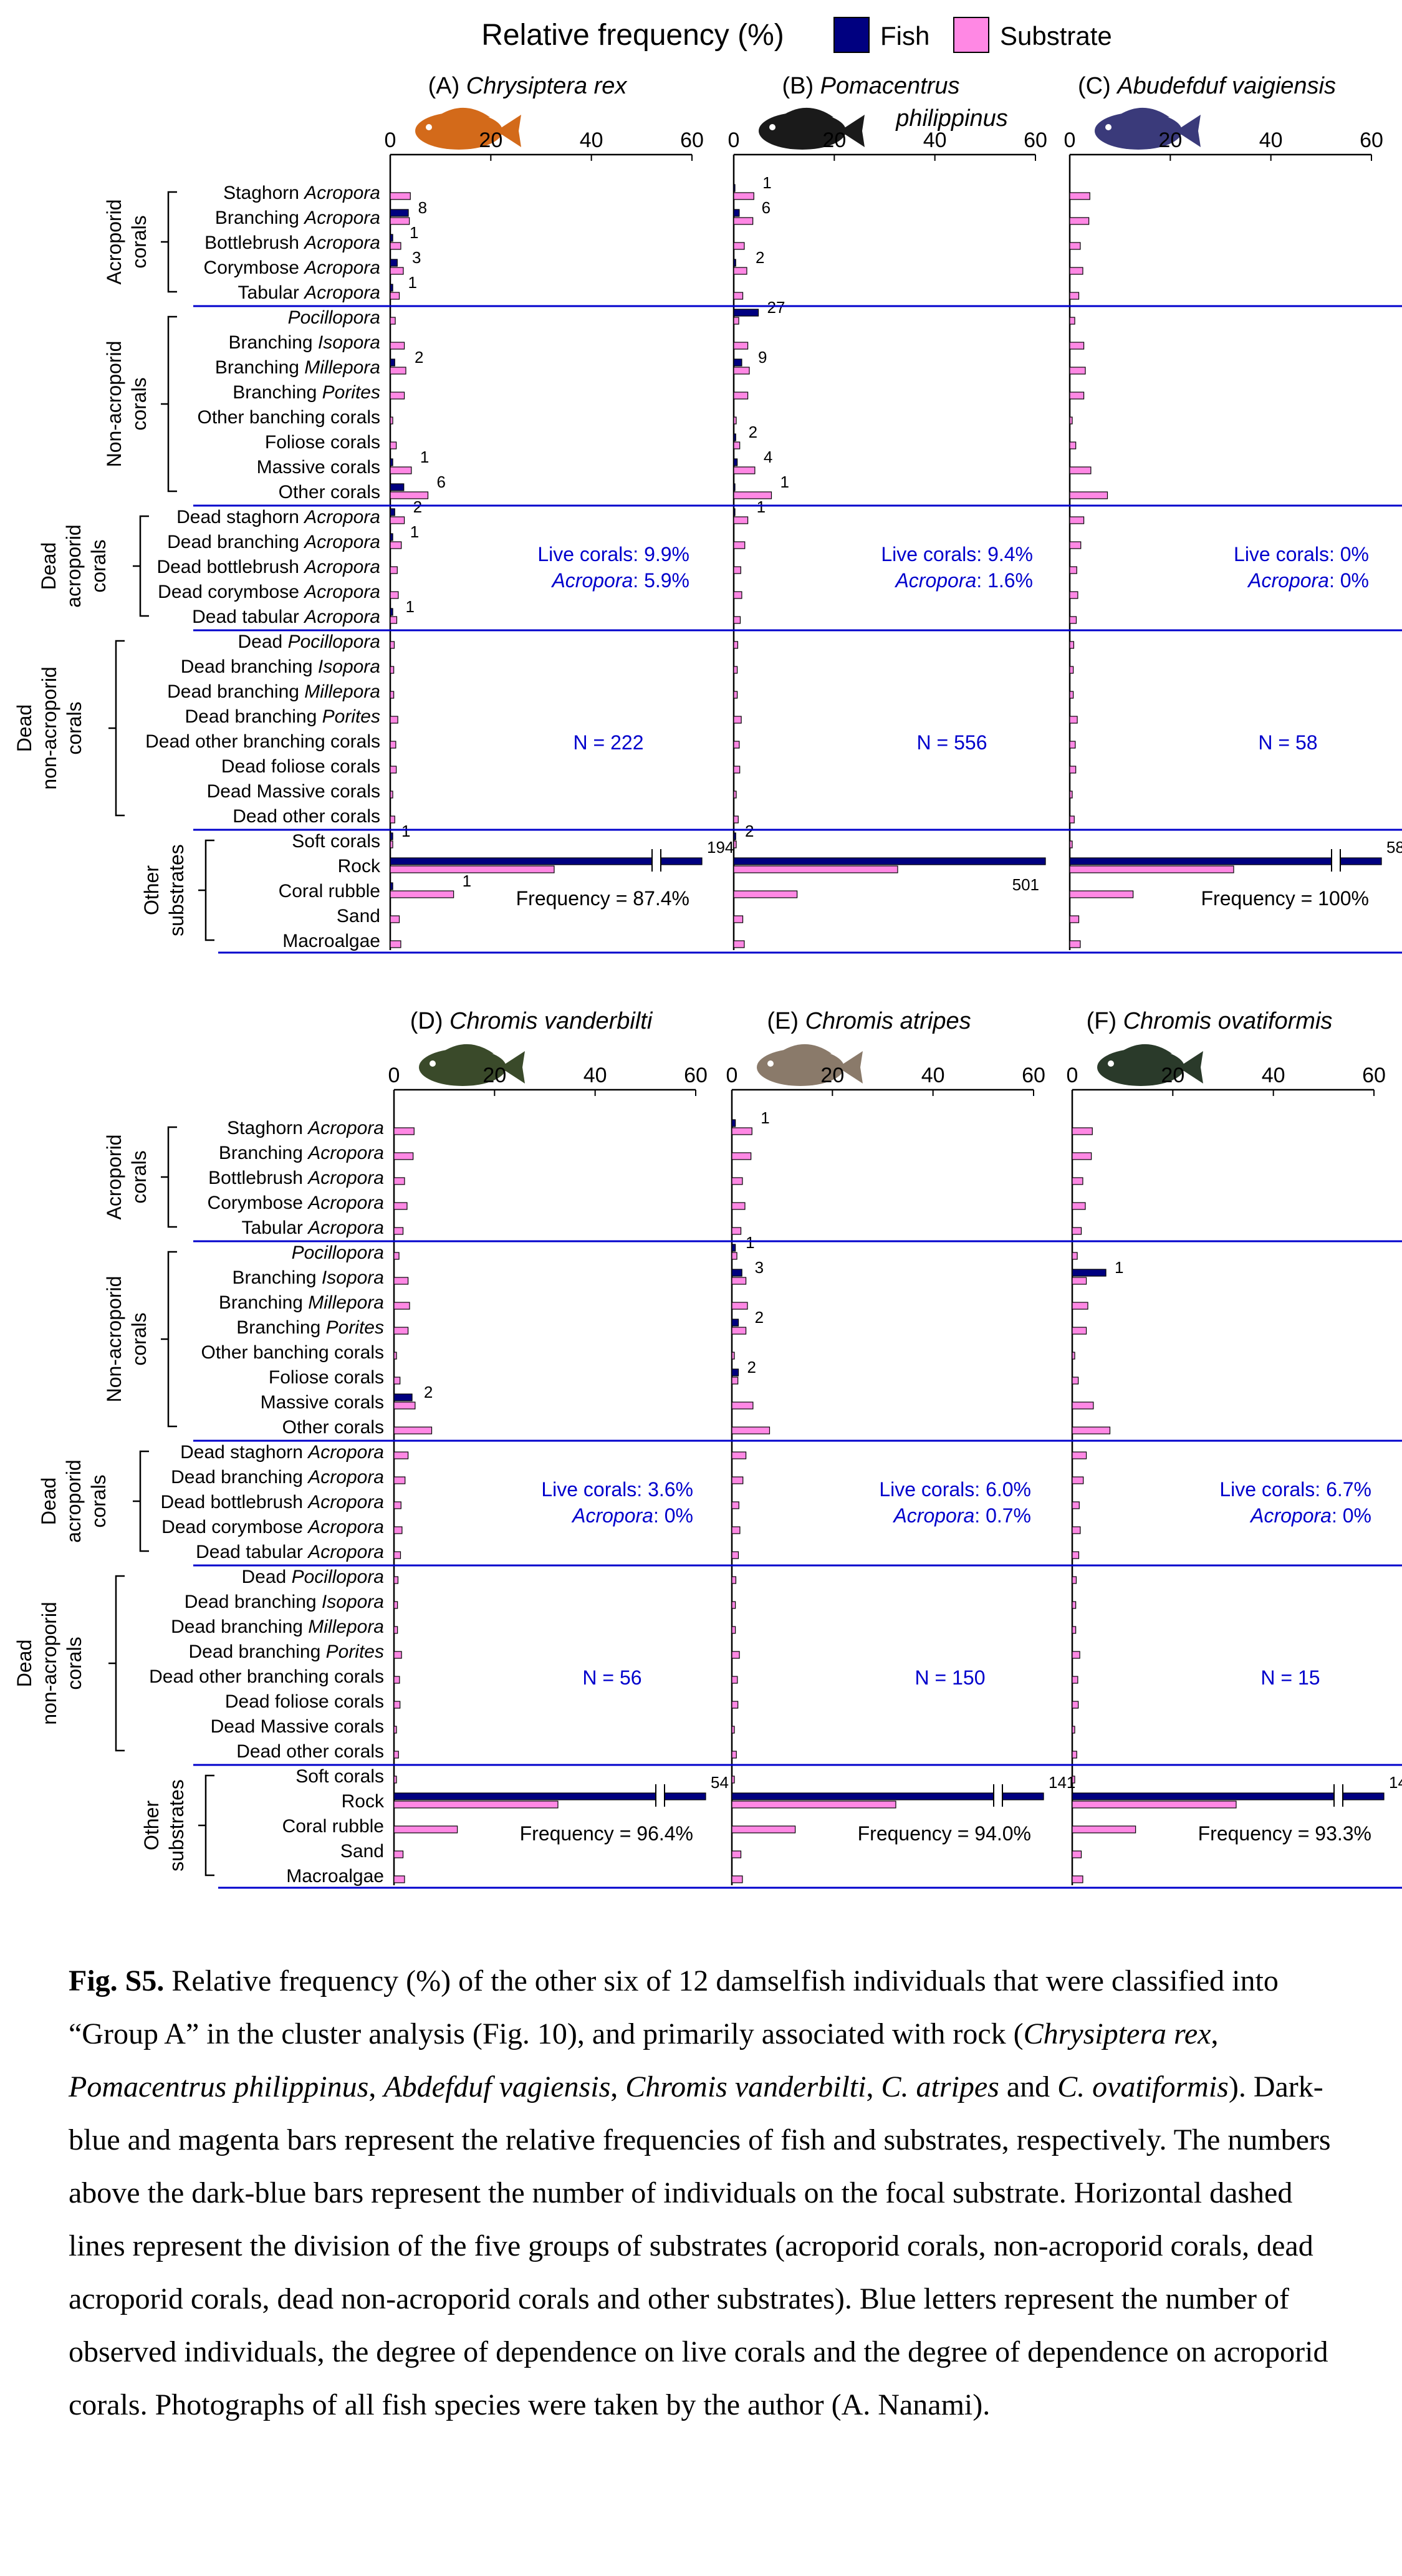 This screenshot has height=2576, width=1402. What do you see at coordinates (416, 257) in the screenshot?
I see `fish-count-label: 3` at bounding box center [416, 257].